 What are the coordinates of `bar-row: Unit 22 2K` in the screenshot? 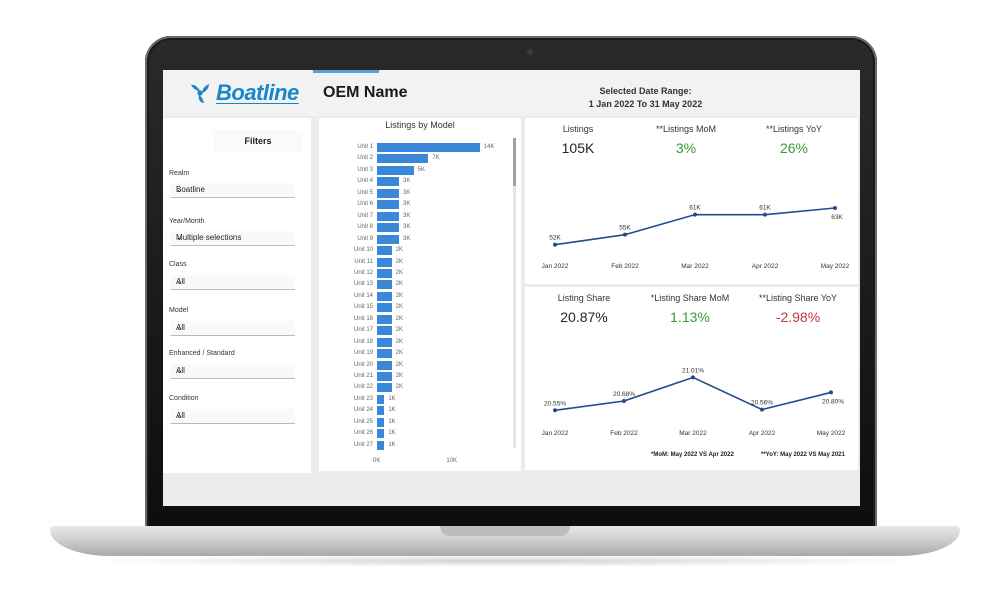 It's located at (420, 387).